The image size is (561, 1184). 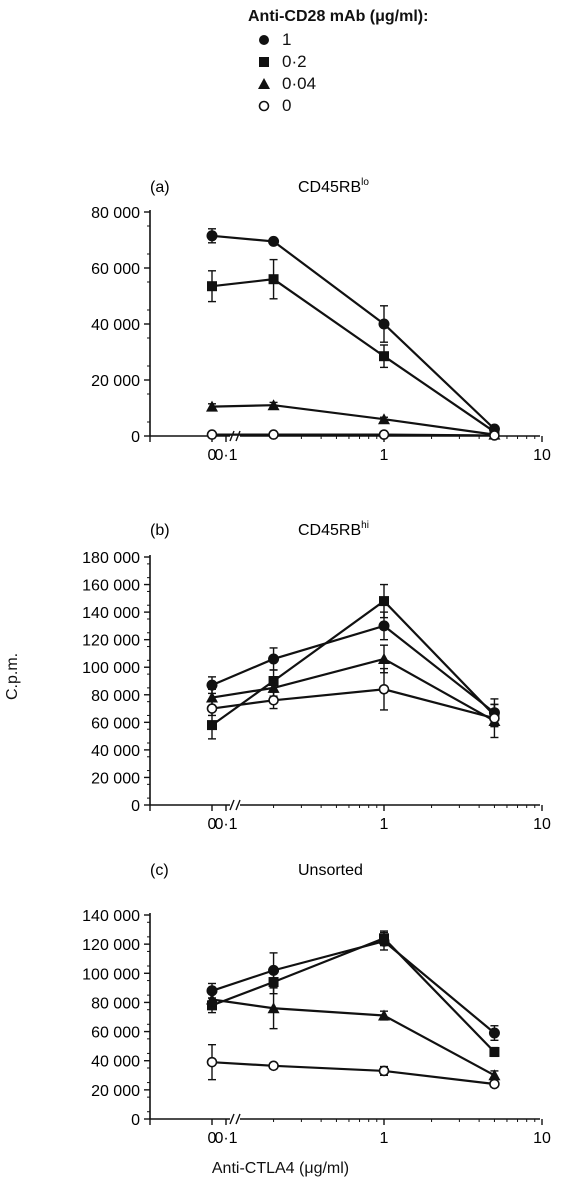 I want to click on panel-title: Unsorted, so click(x=330, y=870).